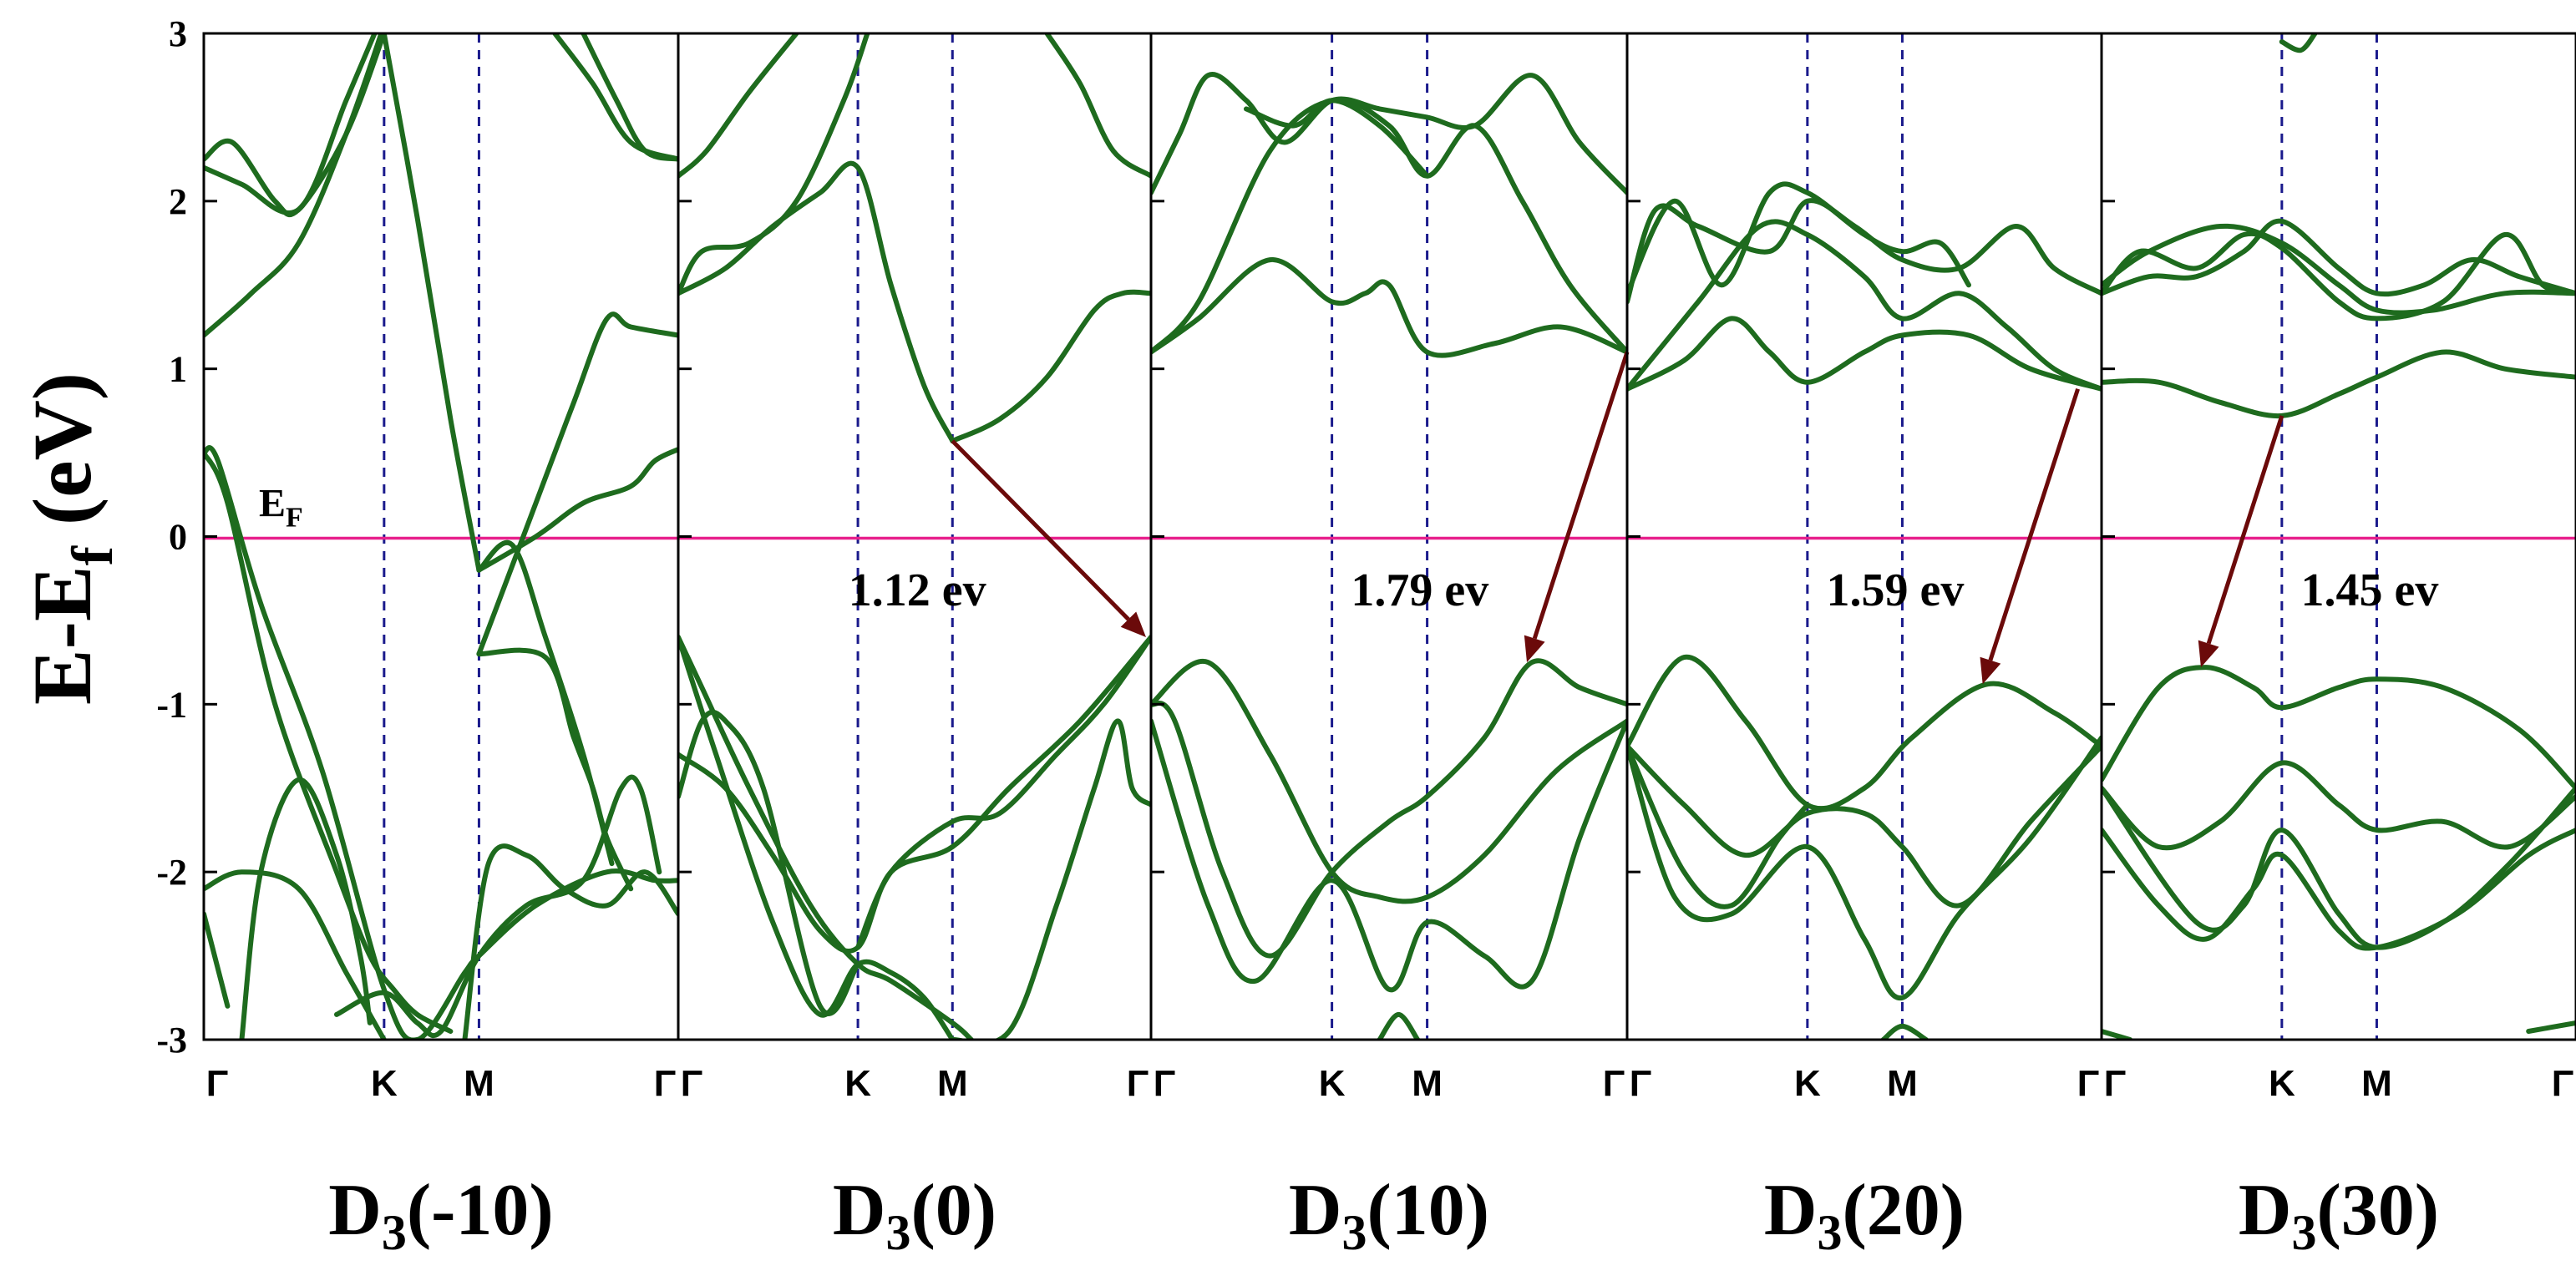  I want to click on y-tick-label: 2, so click(178, 201).